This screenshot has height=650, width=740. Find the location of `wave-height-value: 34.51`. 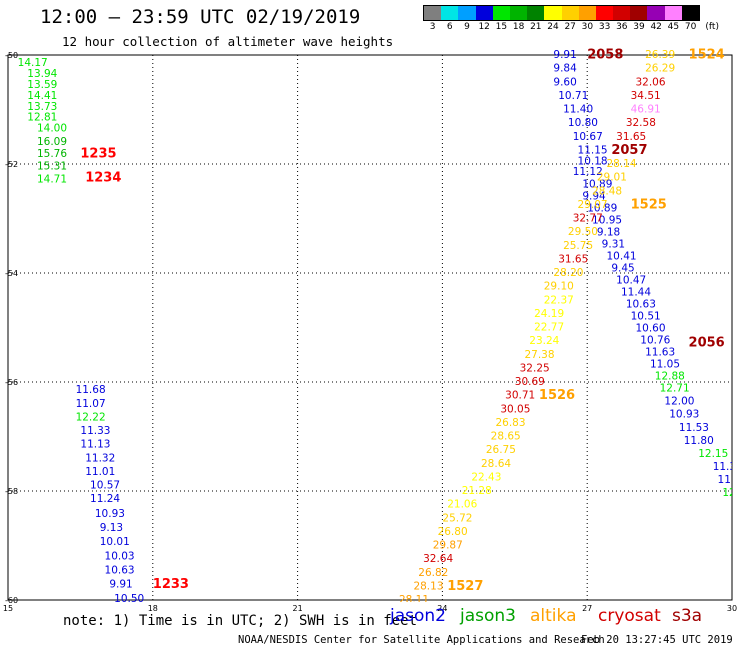

wave-height-value: 34.51 is located at coordinates (646, 96).